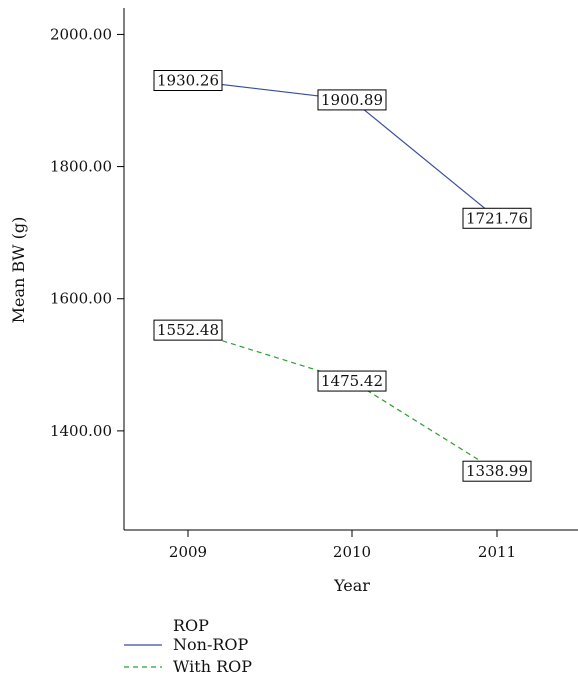 The height and width of the screenshot is (684, 578). Describe the element at coordinates (497, 552) in the screenshot. I see `x-tick-label: 2011` at that location.